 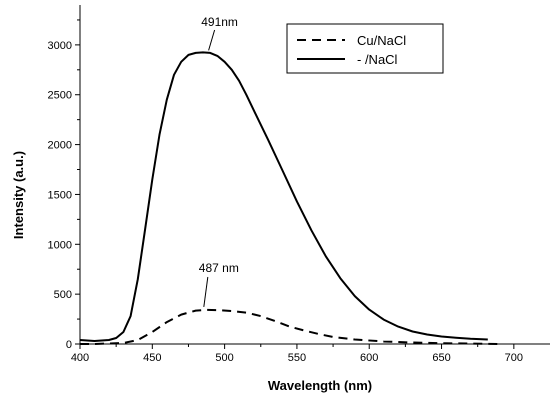 What do you see at coordinates (60, 245) in the screenshot?
I see `y-tick-label: 1000` at bounding box center [60, 245].